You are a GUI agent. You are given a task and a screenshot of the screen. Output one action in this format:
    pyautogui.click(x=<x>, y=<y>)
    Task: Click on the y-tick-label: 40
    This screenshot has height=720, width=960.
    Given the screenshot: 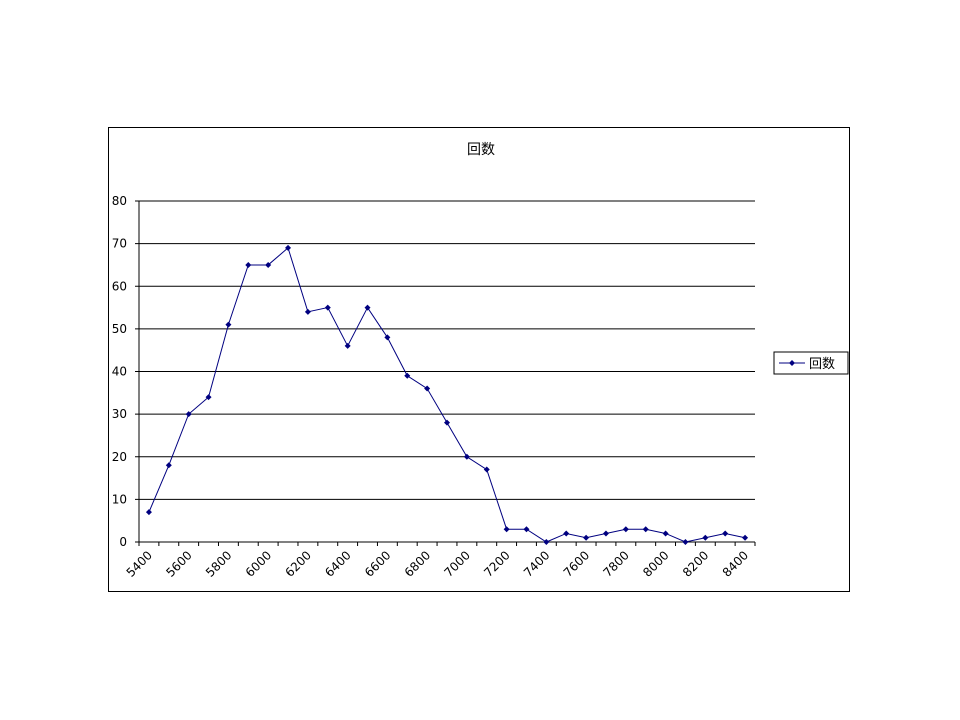 What is the action you would take?
    pyautogui.click(x=119, y=372)
    